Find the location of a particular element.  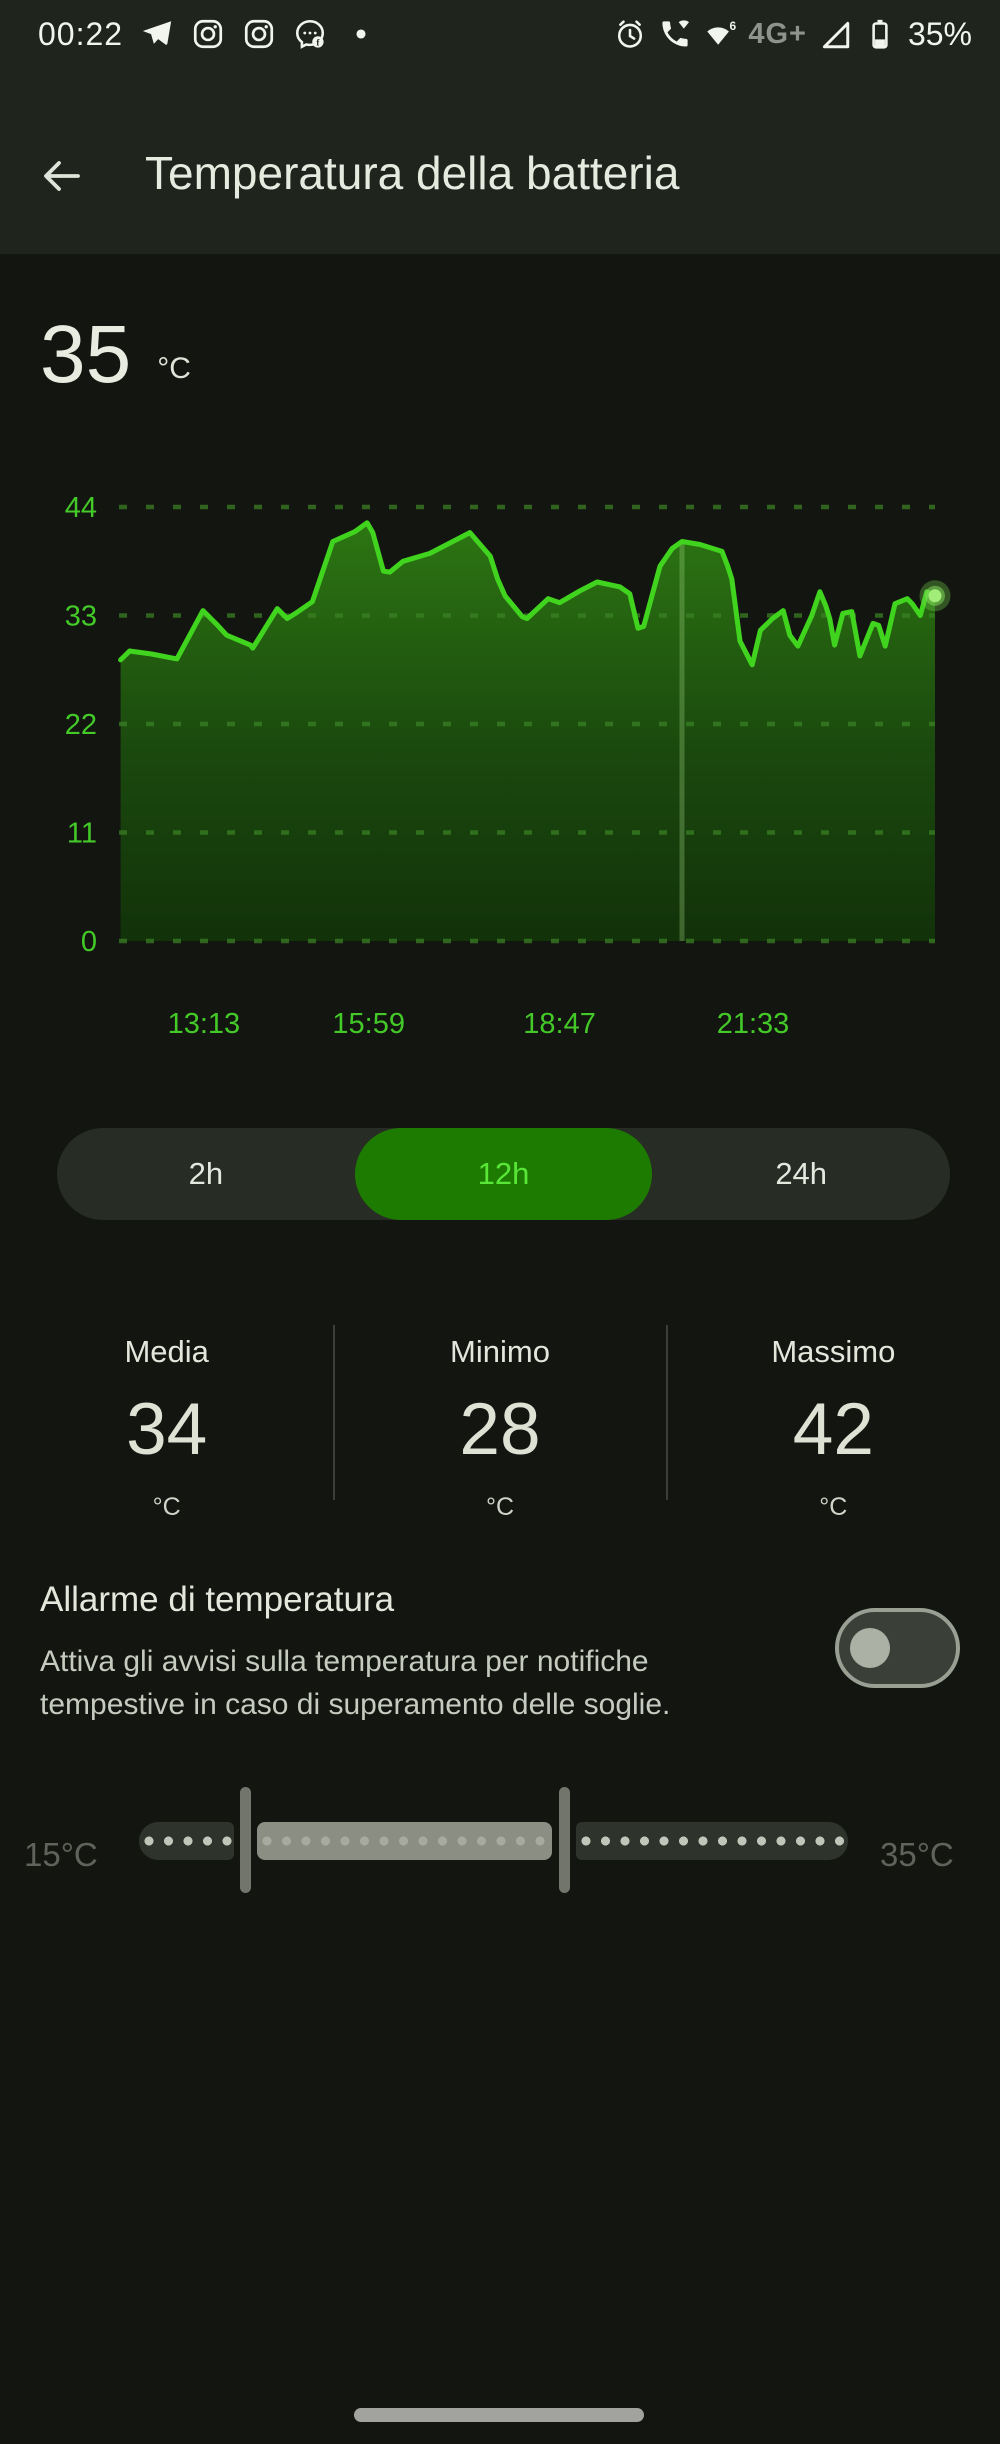

current-temperature: 35 °C is located at coordinates (115, 354).